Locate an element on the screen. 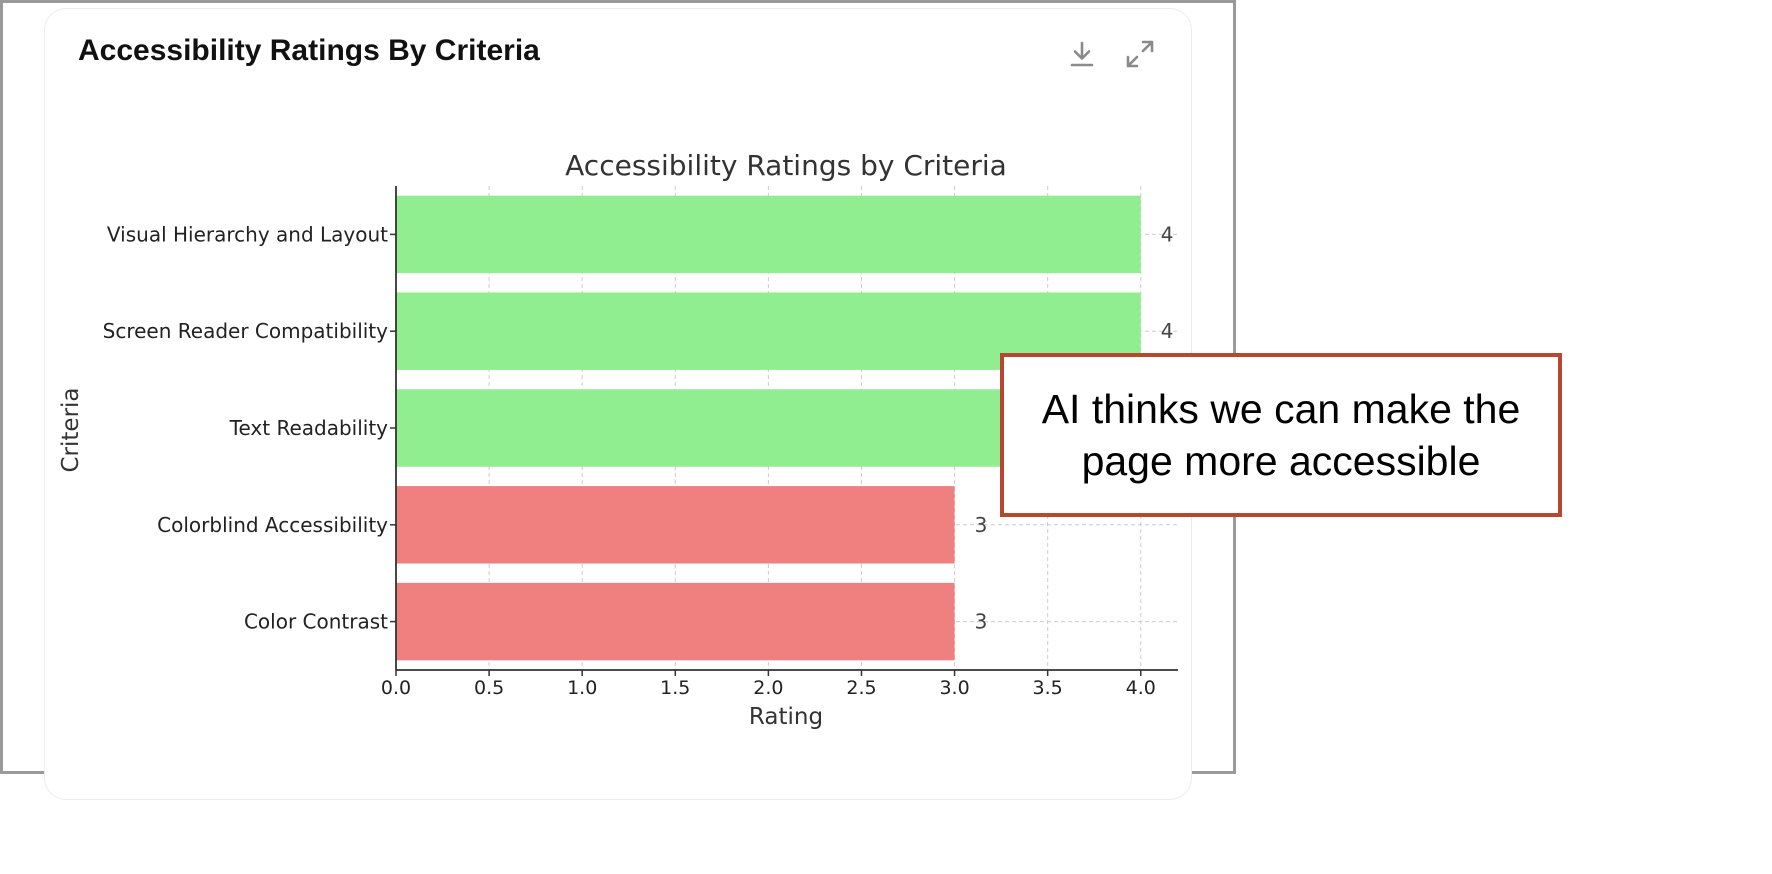  x-tick-label: 0.0 is located at coordinates (396, 688).